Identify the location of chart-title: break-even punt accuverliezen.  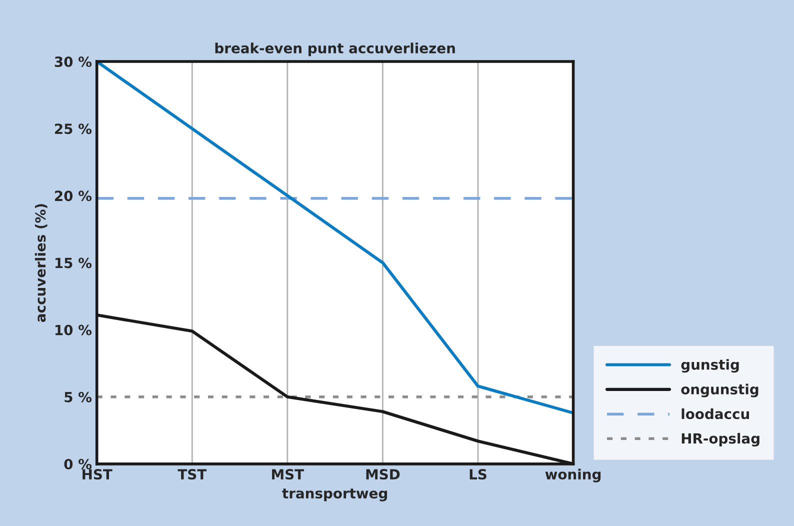
(335, 49).